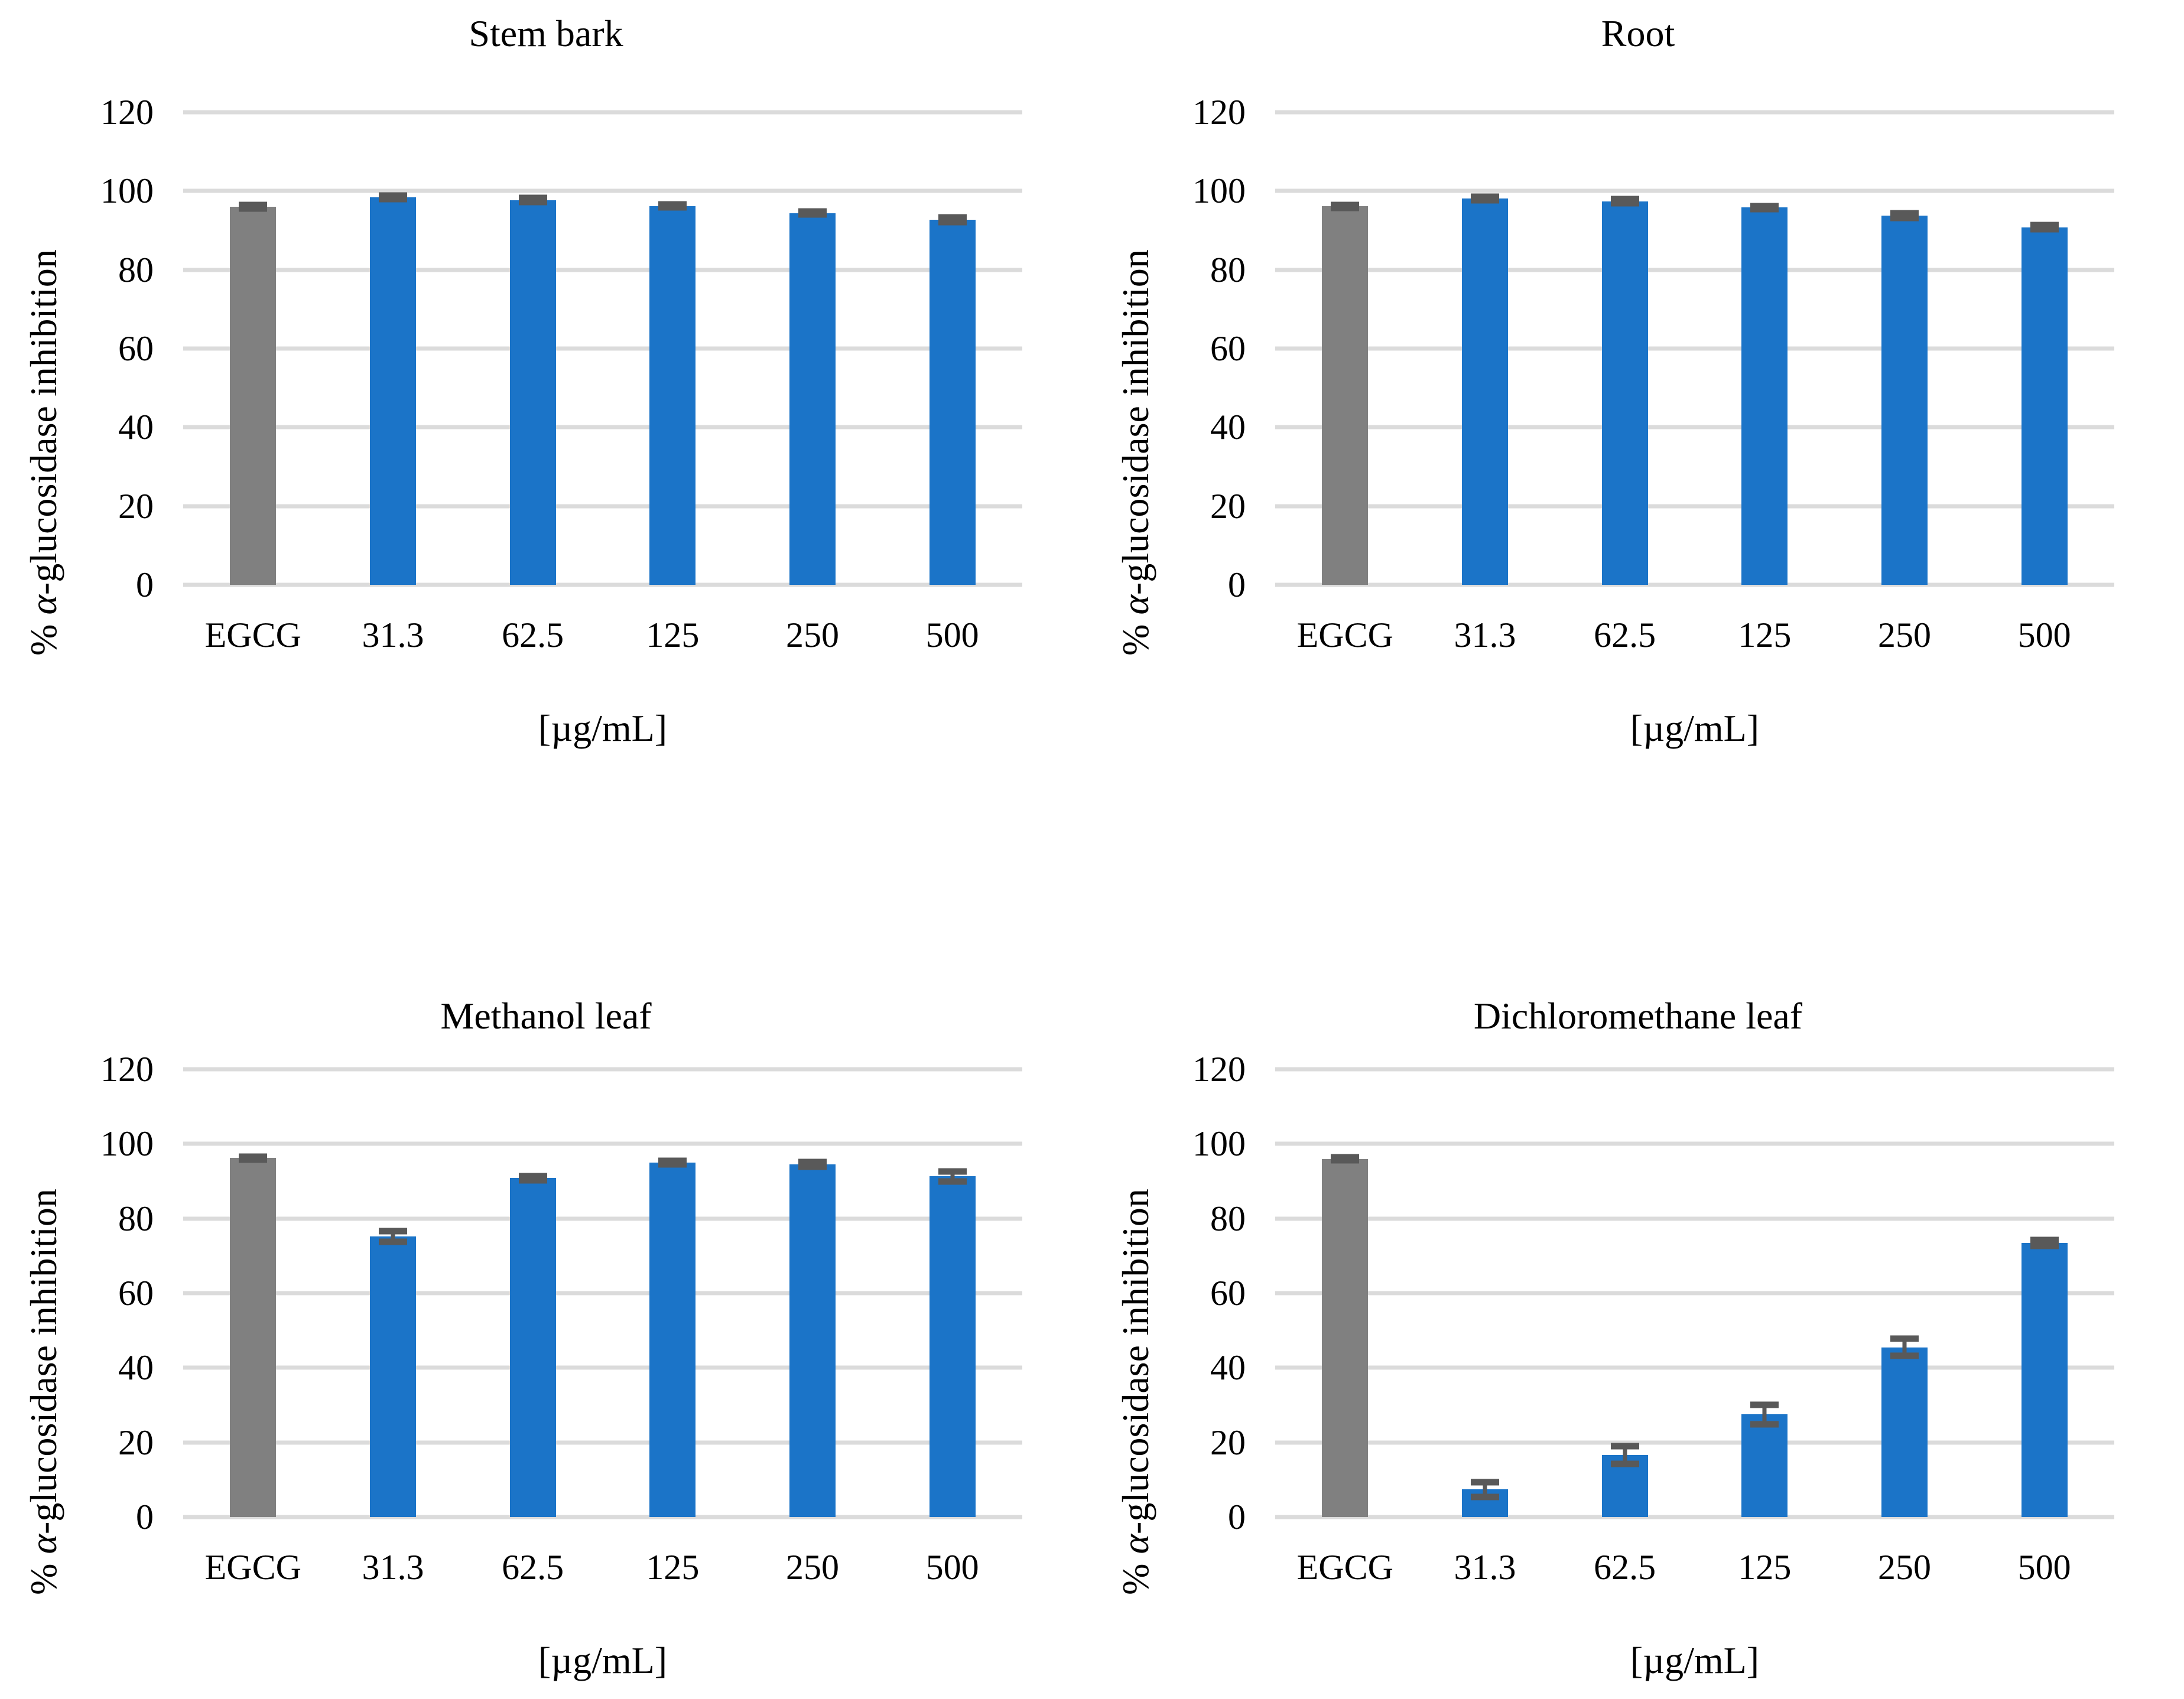 The width and height of the screenshot is (2184, 1699). Describe the element at coordinates (546, 1016) in the screenshot. I see `chart-title: Methanol leaf` at that location.